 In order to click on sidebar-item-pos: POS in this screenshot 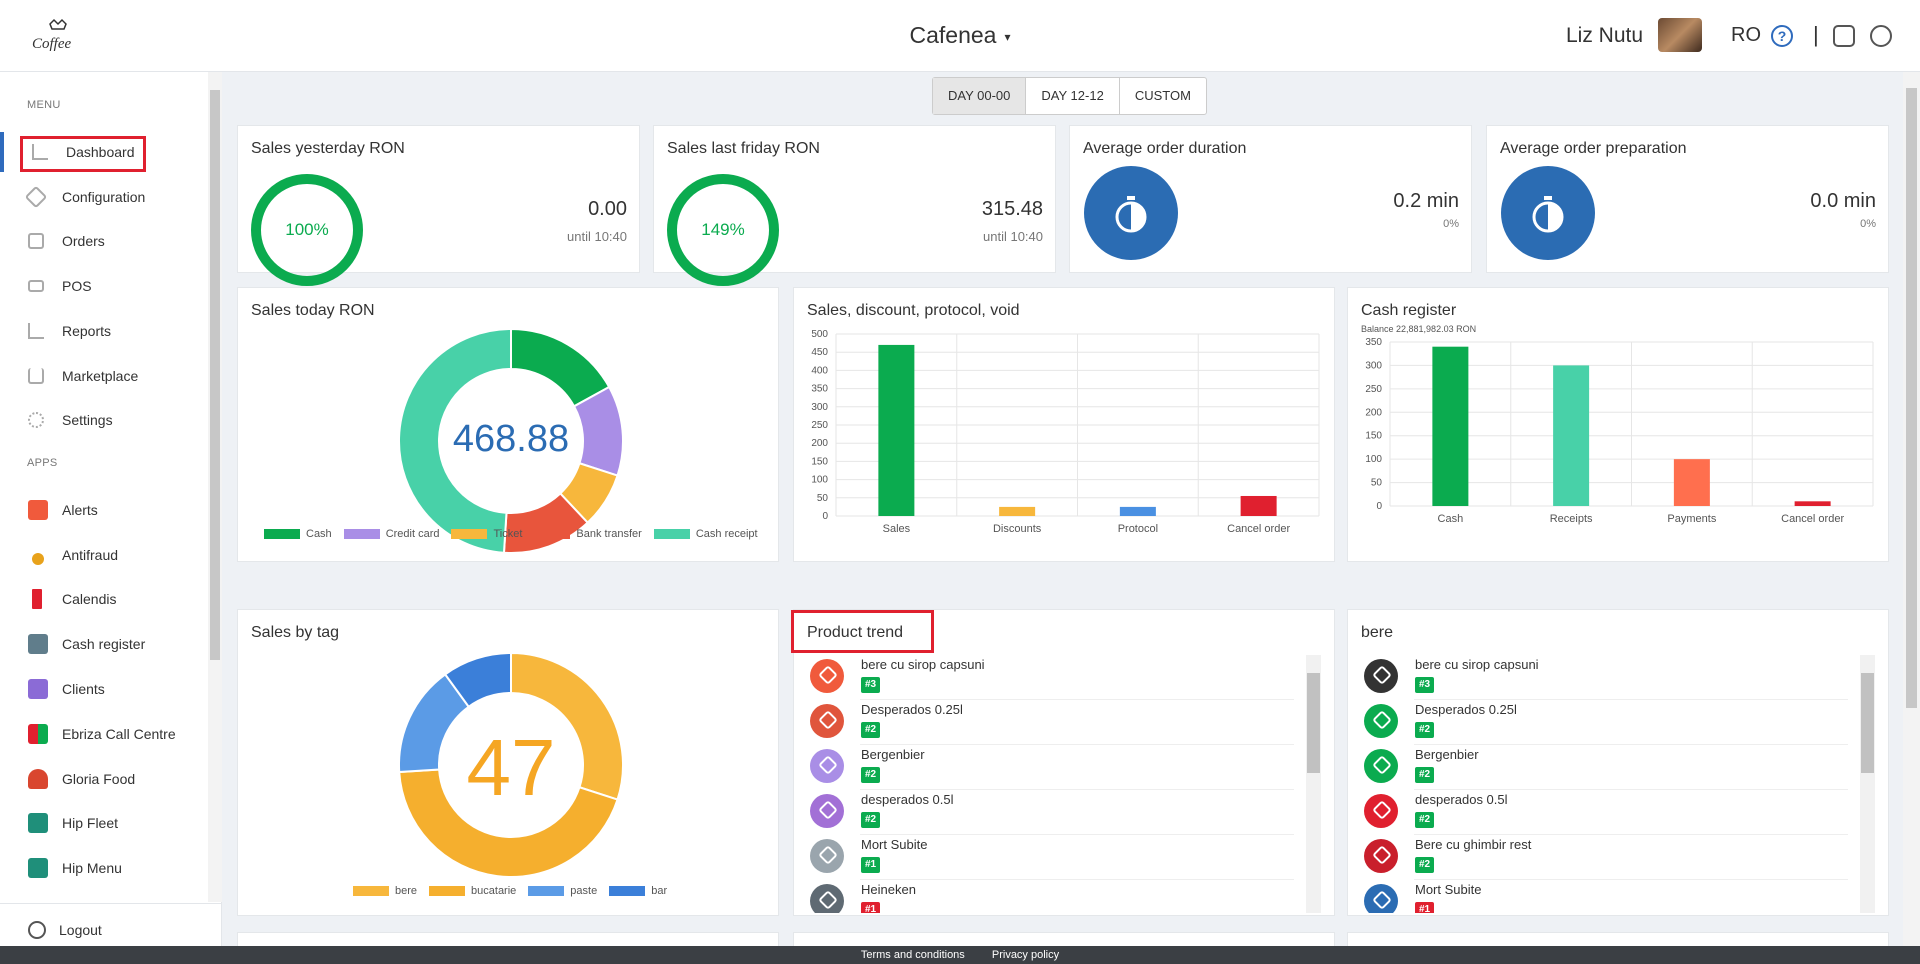, I will do `click(102, 286)`.